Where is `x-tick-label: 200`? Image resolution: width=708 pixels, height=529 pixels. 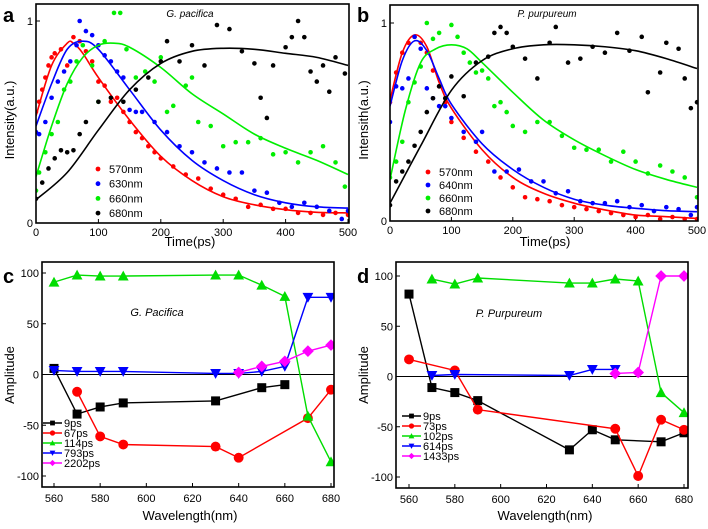 x-tick-label: 200 is located at coordinates (161, 233).